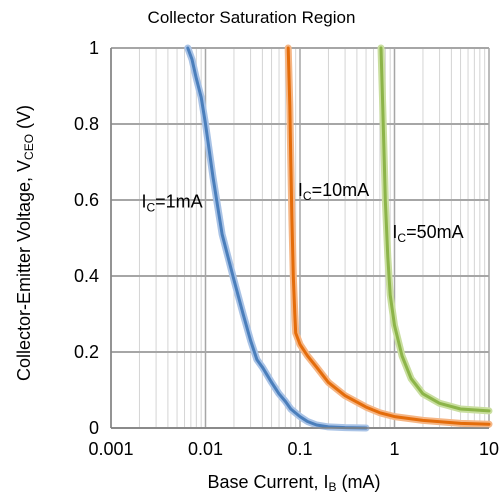 This screenshot has width=503, height=501. What do you see at coordinates (251, 17) in the screenshot?
I see `chart-title: Collector Saturation Region` at bounding box center [251, 17].